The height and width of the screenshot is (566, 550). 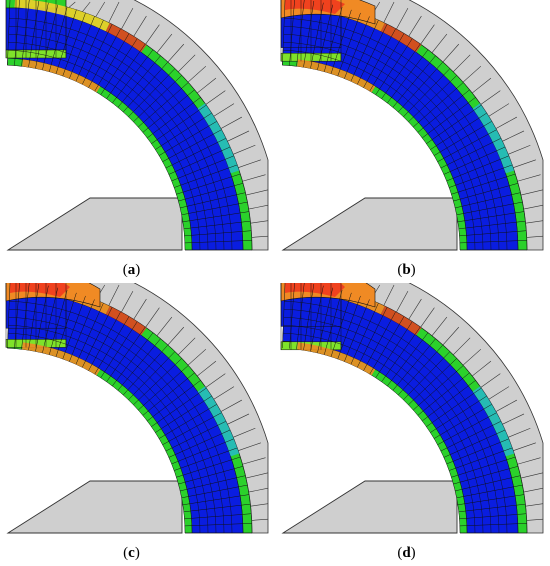 I want to click on panel-caption: (c), so click(x=131, y=553).